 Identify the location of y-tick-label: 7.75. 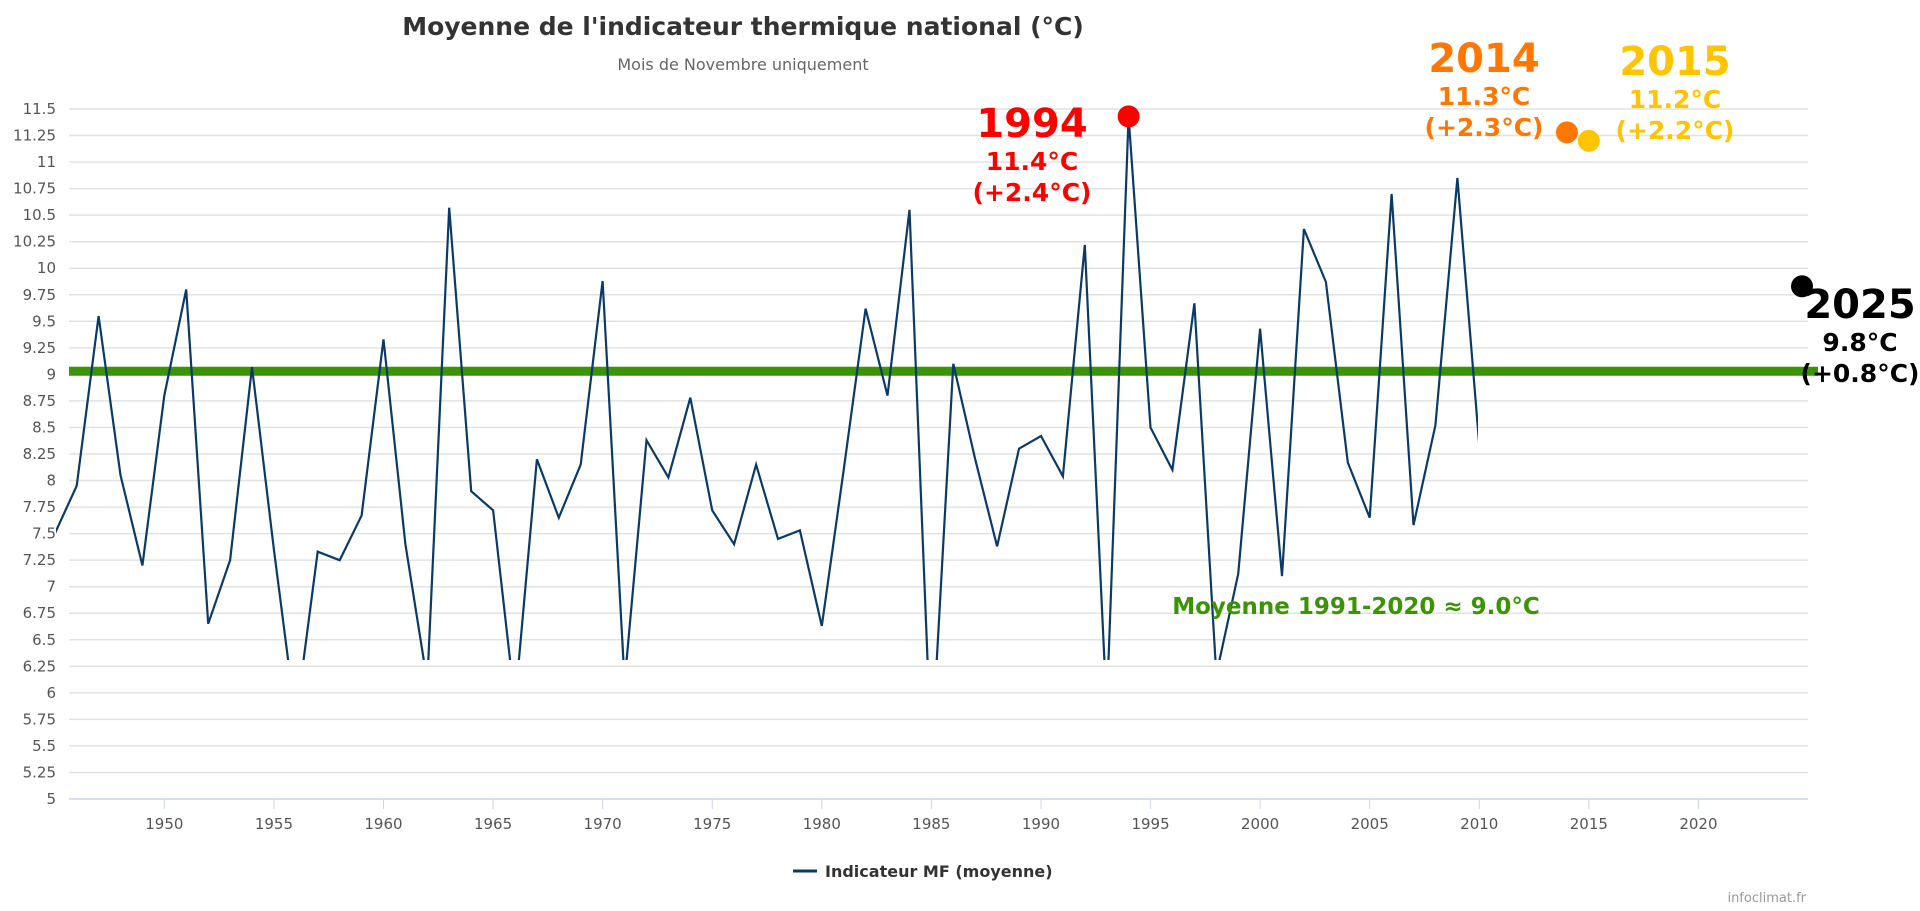
(39, 507).